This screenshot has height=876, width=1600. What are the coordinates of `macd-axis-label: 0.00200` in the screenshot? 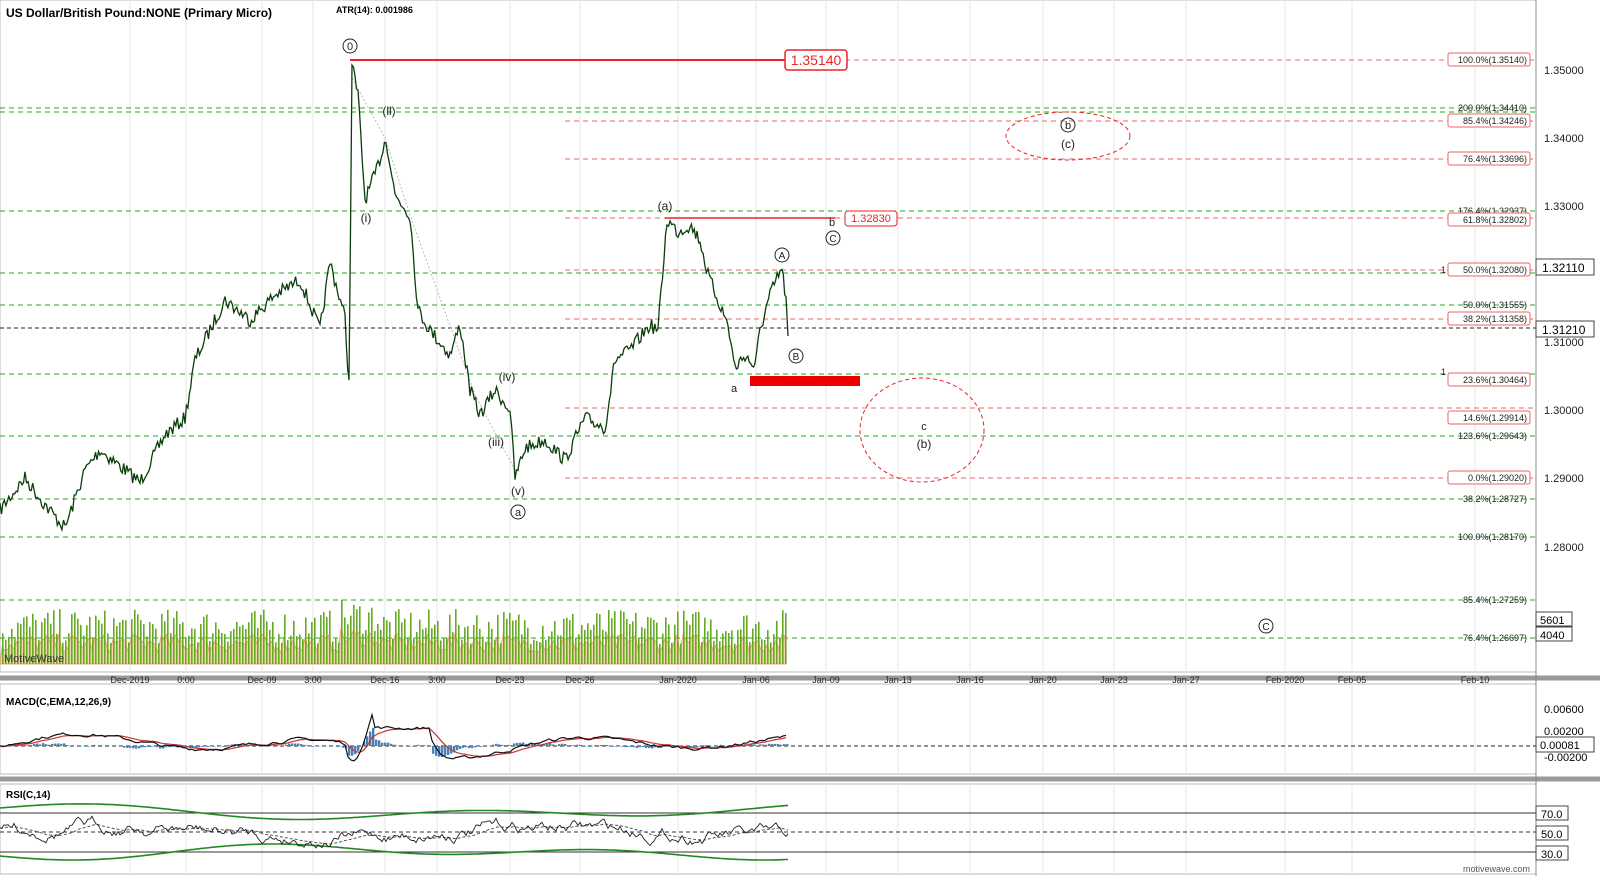 It's located at (1564, 732).